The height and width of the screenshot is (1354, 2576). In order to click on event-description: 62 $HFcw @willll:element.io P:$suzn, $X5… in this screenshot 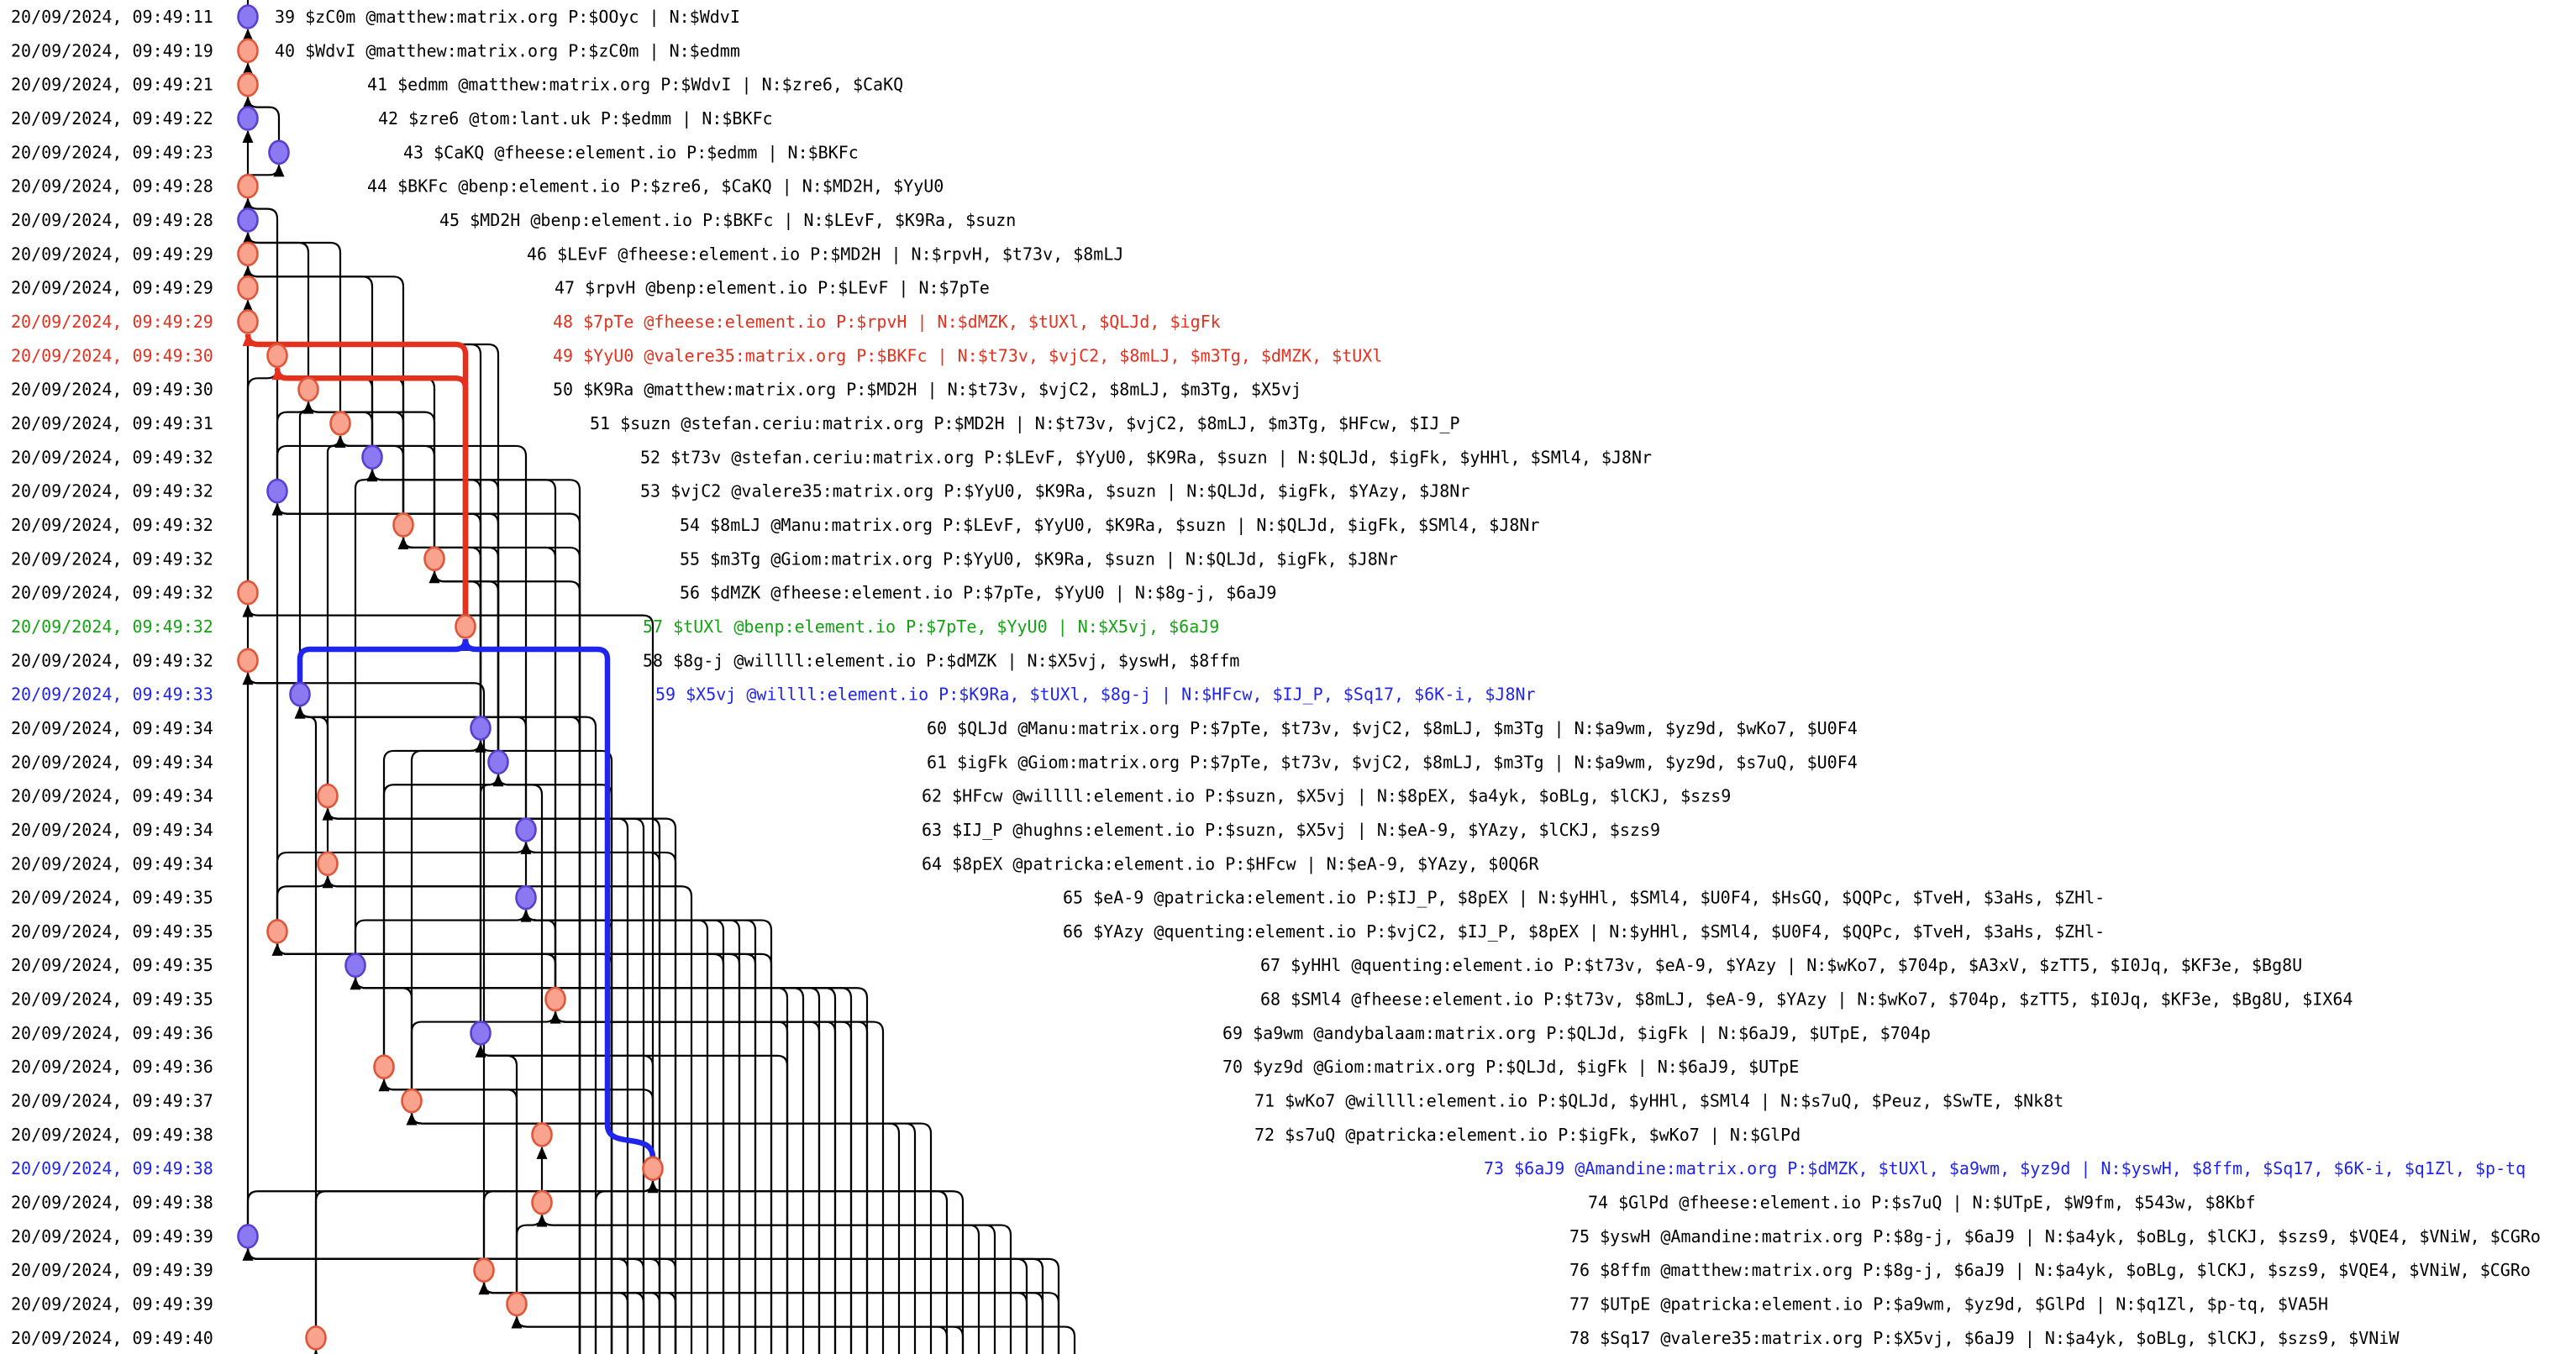, I will do `click(1326, 796)`.